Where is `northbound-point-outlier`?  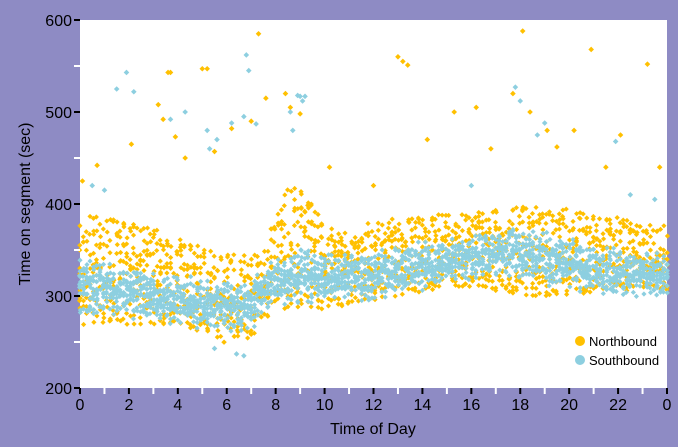
northbound-point-outlier is located at coordinates (476, 107).